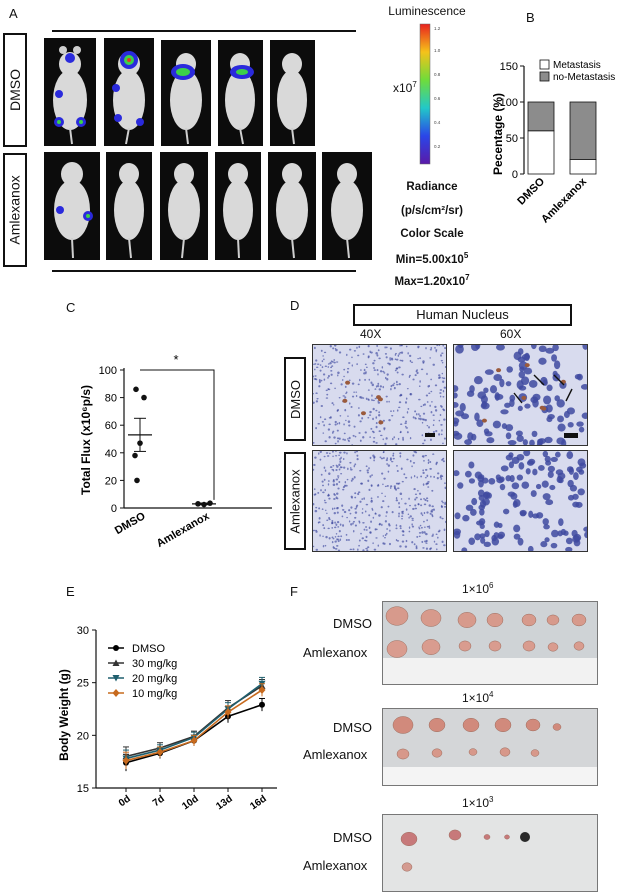 Image resolution: width=629 pixels, height=894 pixels. What do you see at coordinates (352, 623) in the screenshot?
I see `photo1-row-dmso: DMSO` at bounding box center [352, 623].